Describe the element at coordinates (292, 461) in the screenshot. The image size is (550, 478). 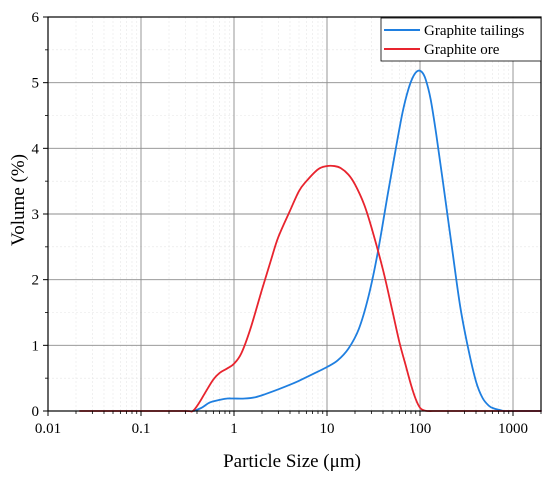
I see `x-axis-title: Particle Size (μm)` at that location.